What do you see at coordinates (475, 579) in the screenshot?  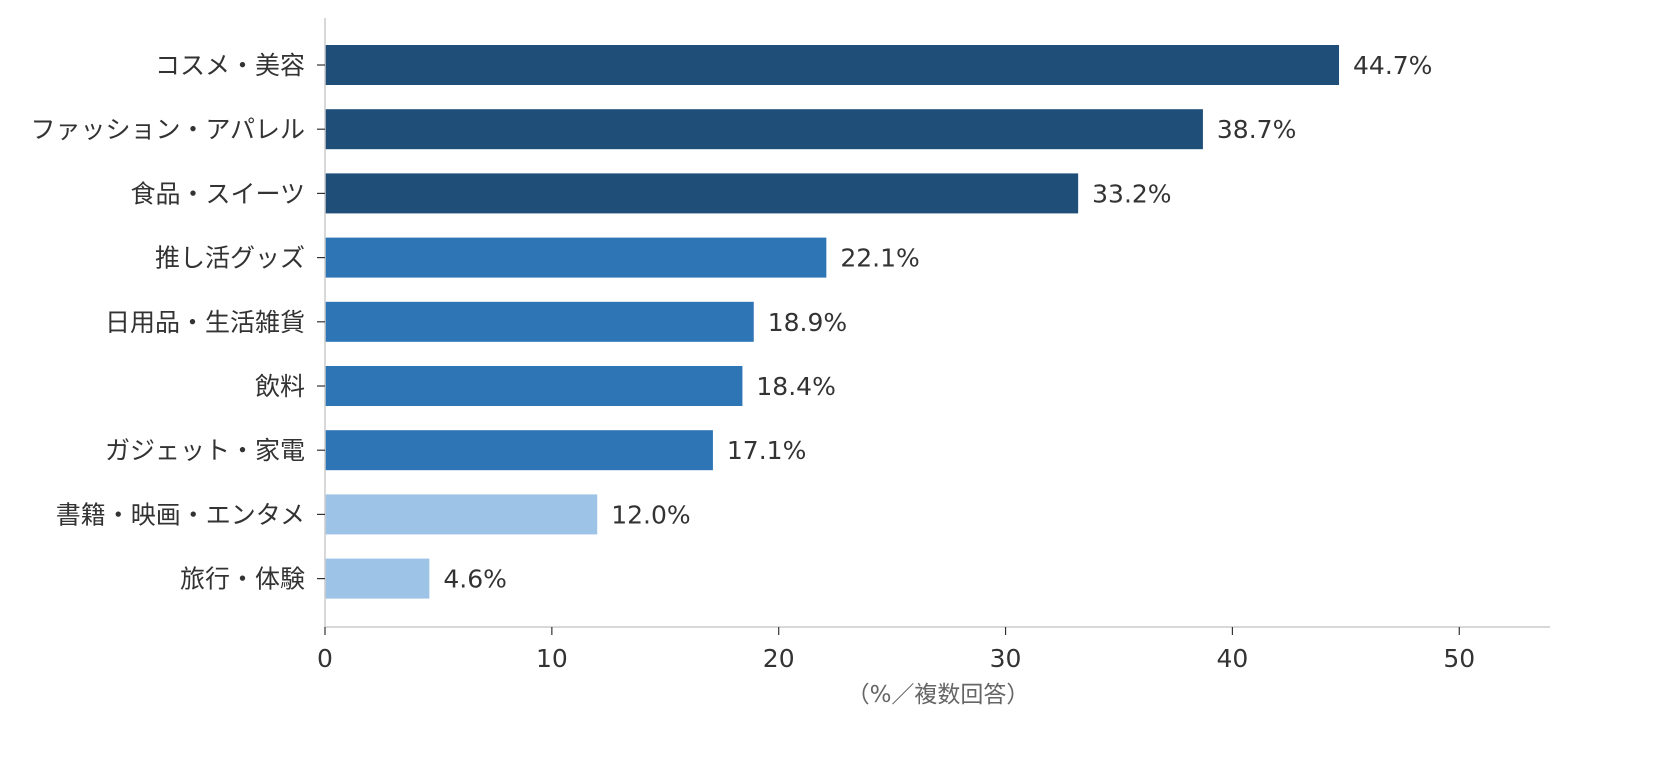 I see `bar-value-label: 4.6%` at bounding box center [475, 579].